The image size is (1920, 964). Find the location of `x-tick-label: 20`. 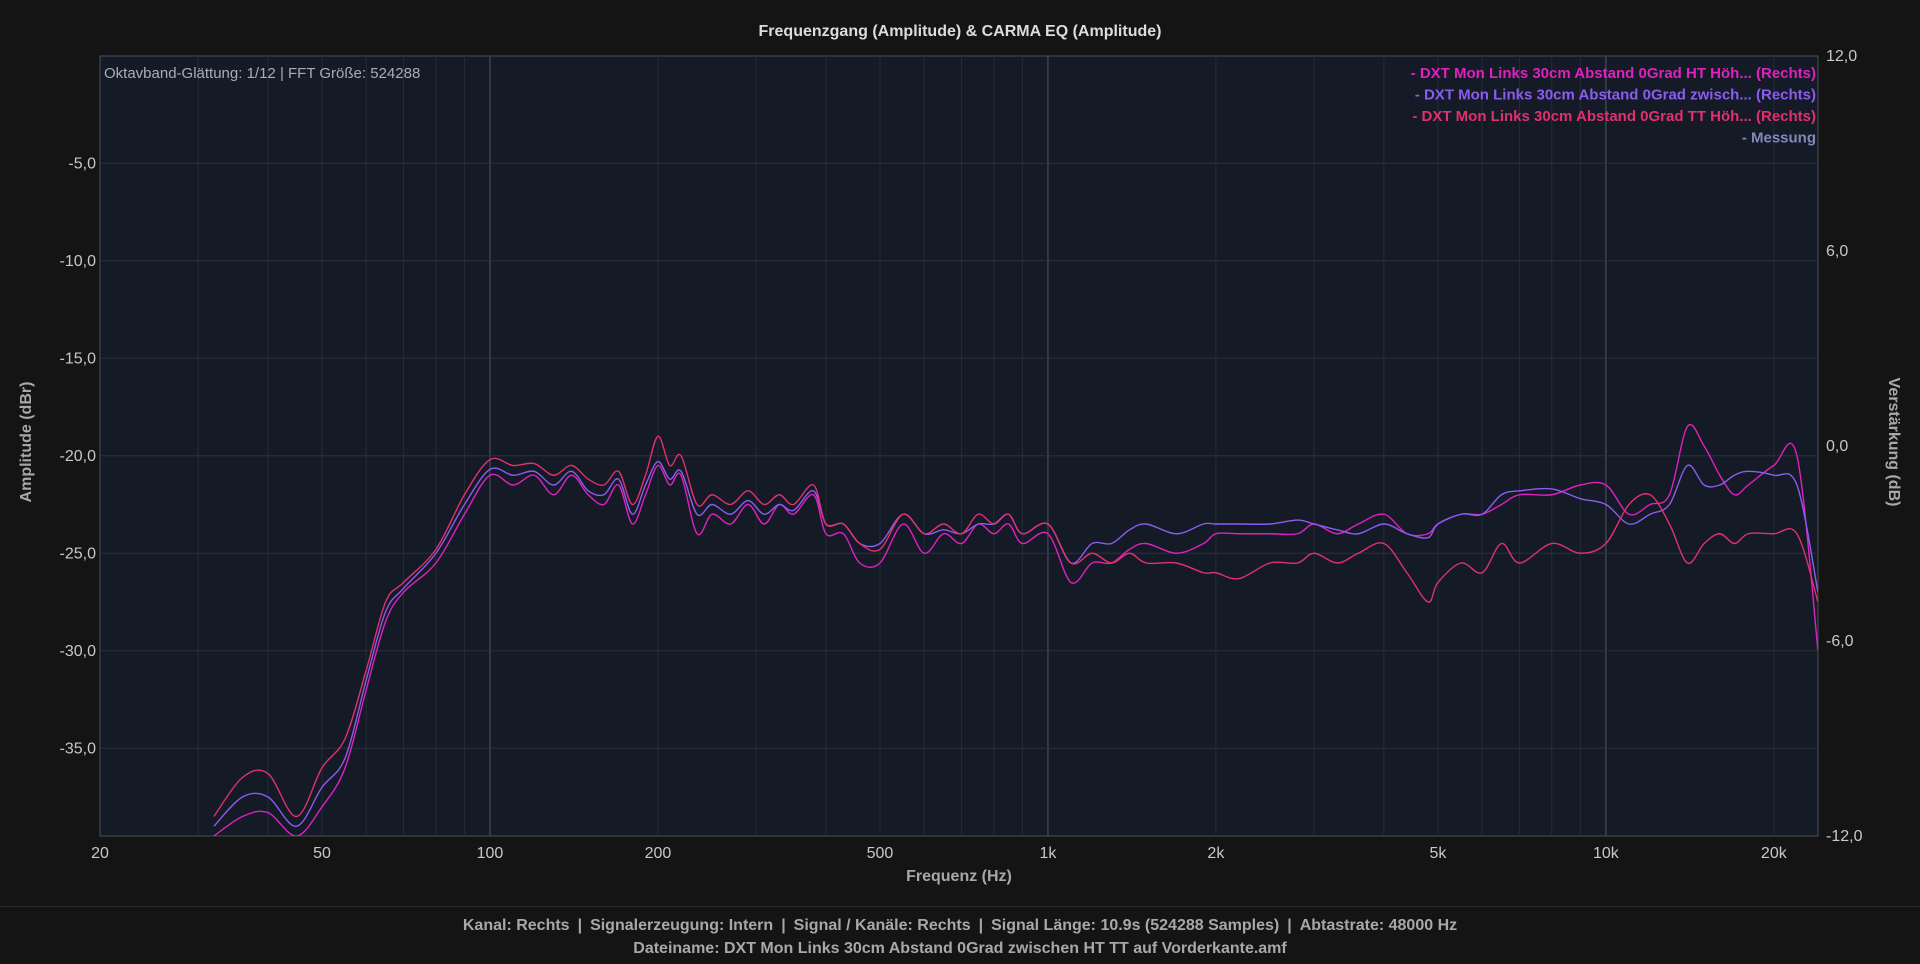

x-tick-label: 20 is located at coordinates (100, 853).